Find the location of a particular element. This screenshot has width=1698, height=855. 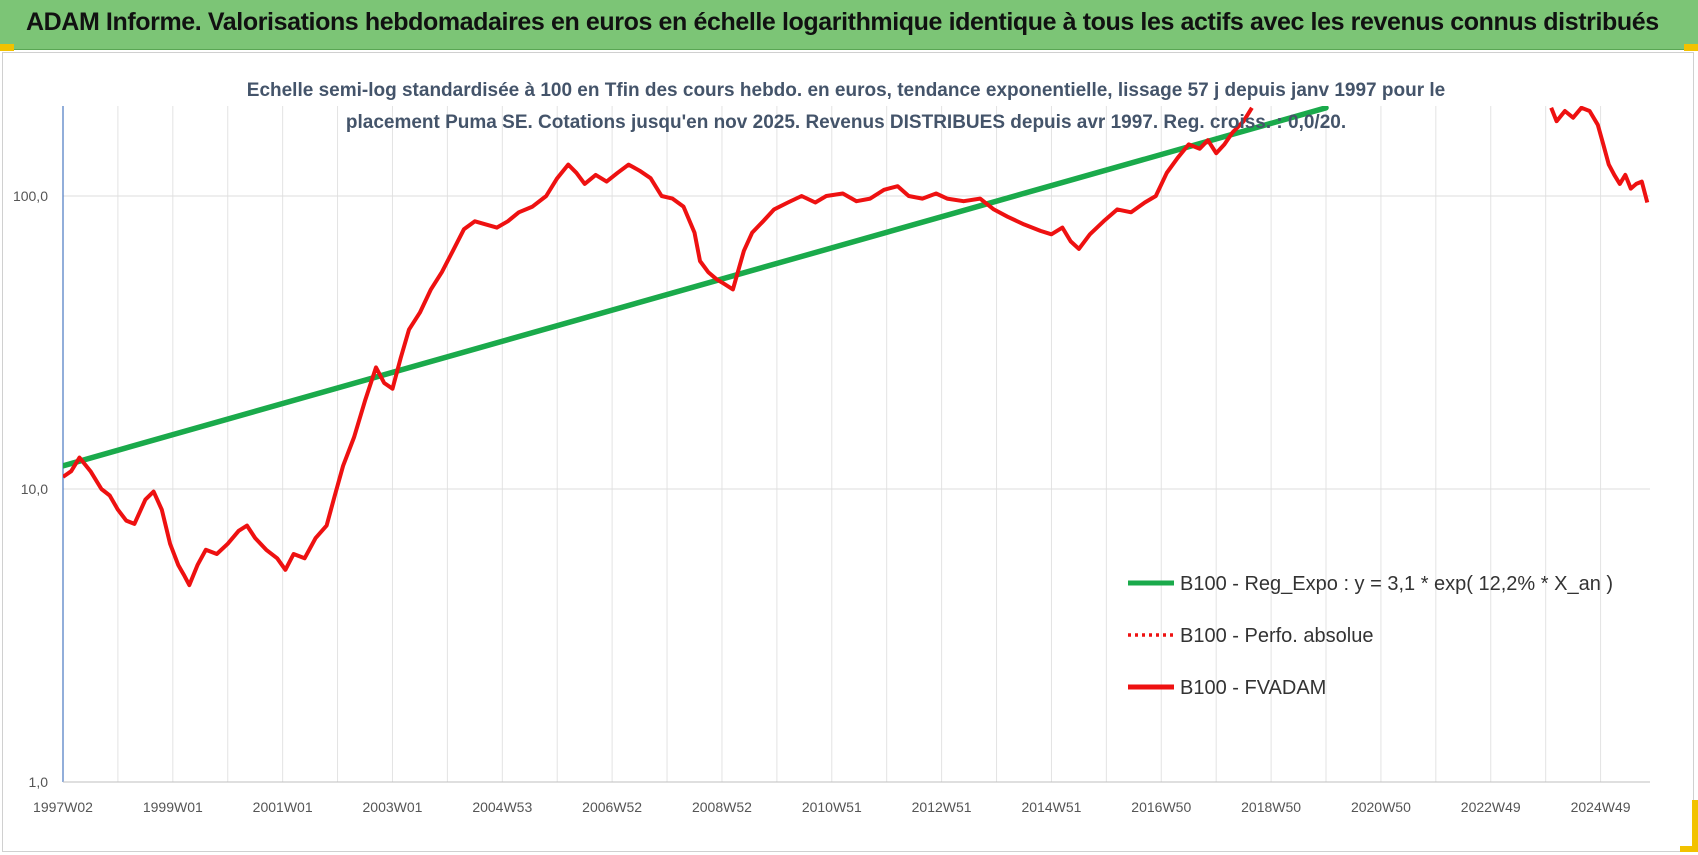

corner-mark-top-left is located at coordinates (7, 47).